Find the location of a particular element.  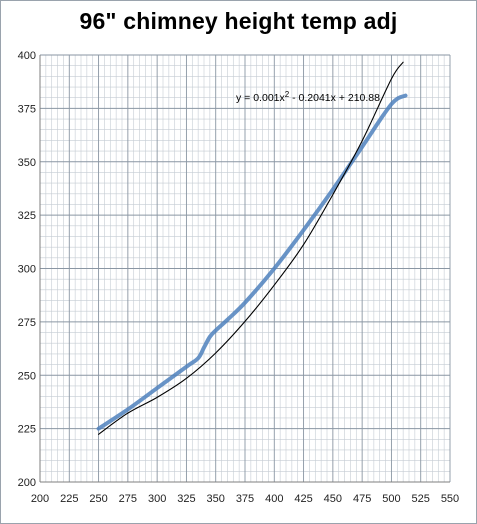

x-tick-label: 275 is located at coordinates (128, 499).